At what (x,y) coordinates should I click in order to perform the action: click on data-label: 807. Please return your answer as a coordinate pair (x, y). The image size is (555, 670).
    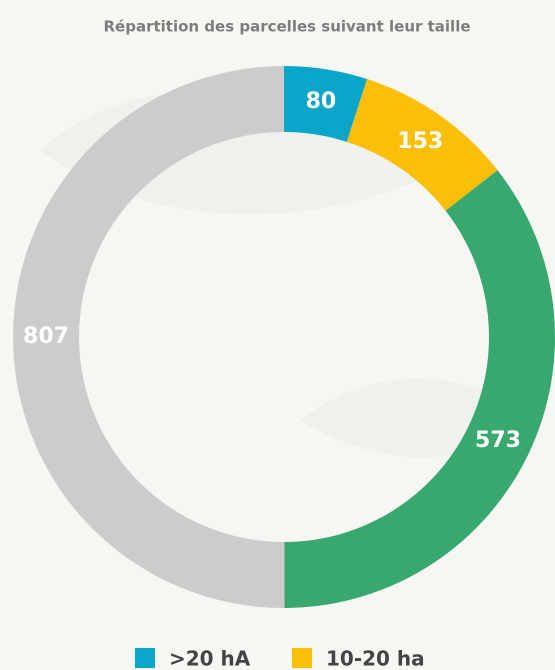
    Looking at the image, I should click on (46, 336).